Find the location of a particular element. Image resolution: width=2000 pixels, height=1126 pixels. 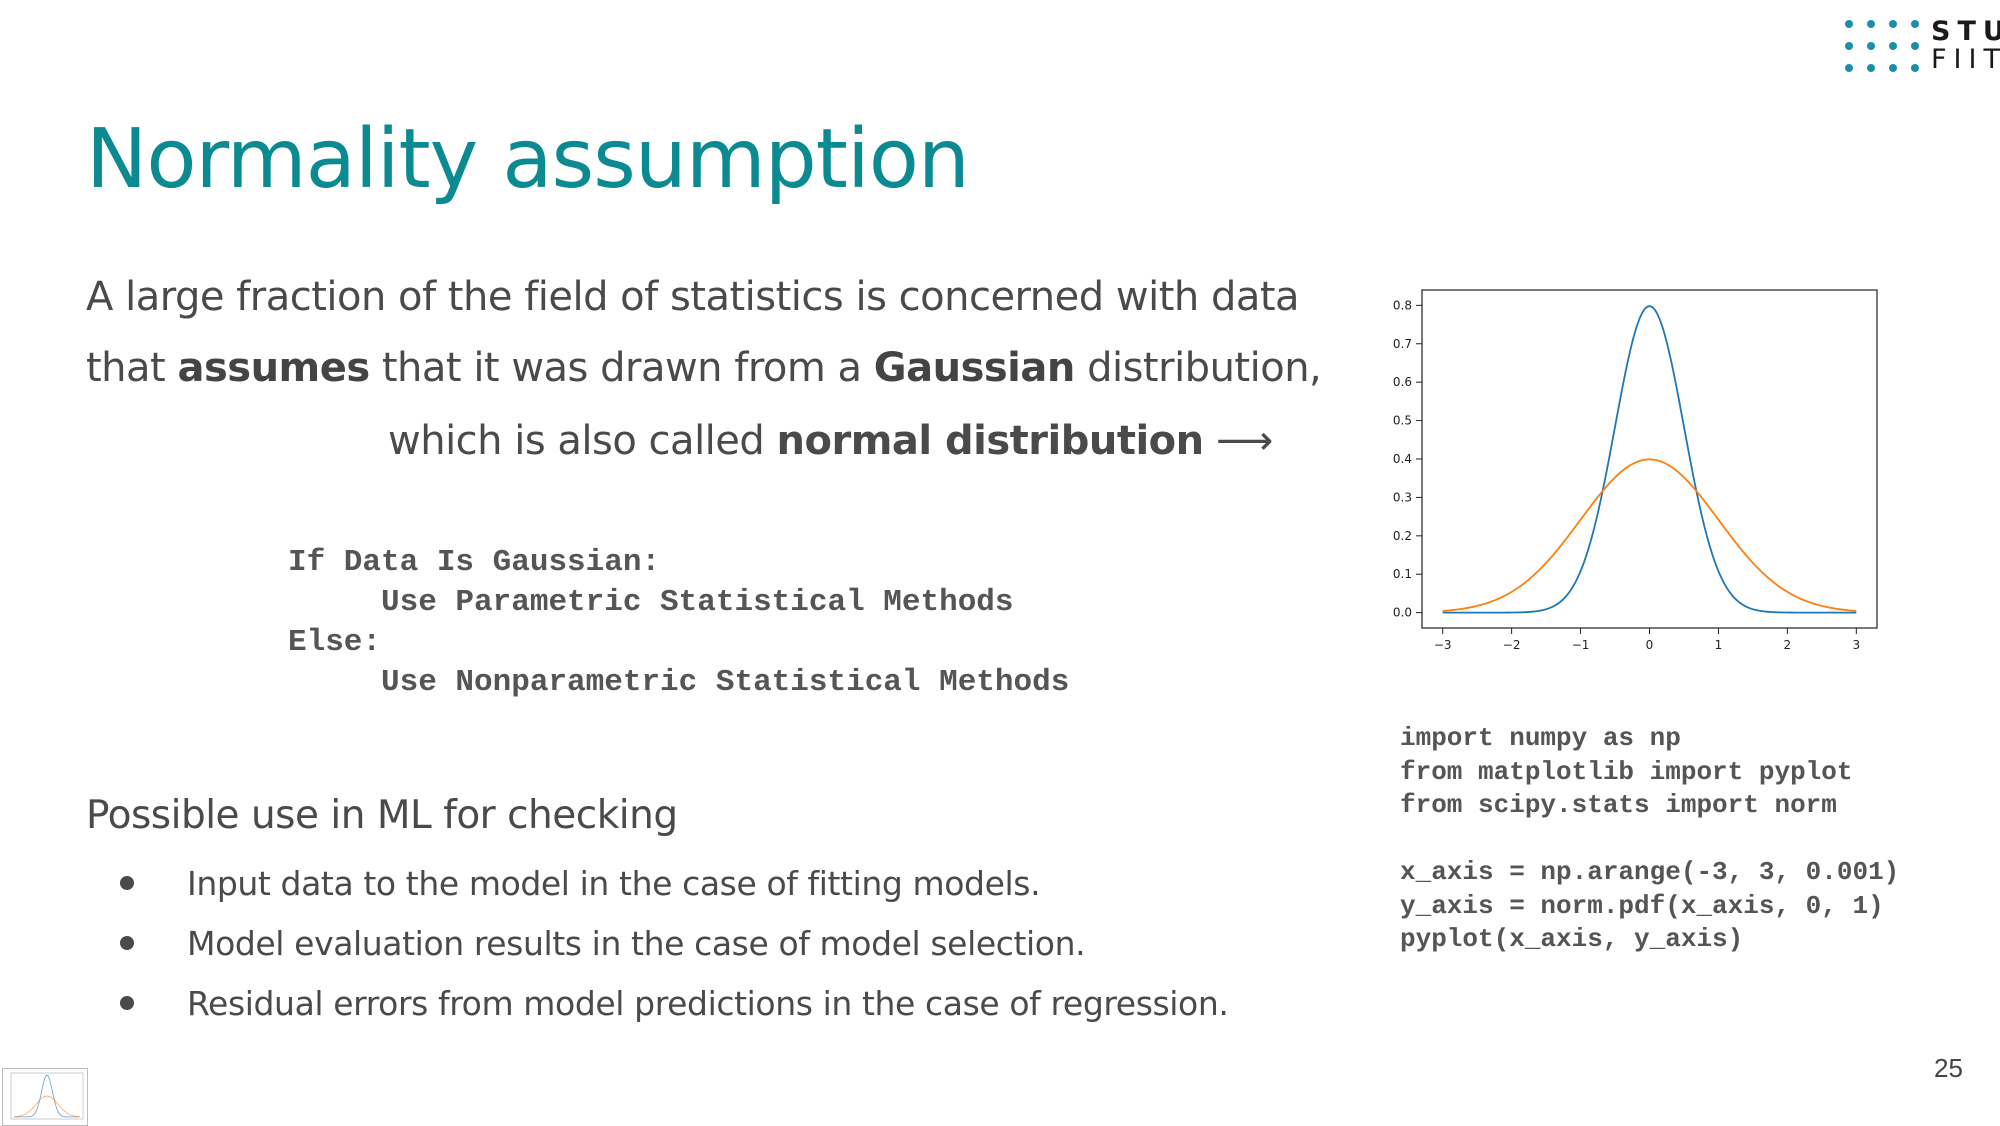

x-tick-label: 0 is located at coordinates (1650, 645).